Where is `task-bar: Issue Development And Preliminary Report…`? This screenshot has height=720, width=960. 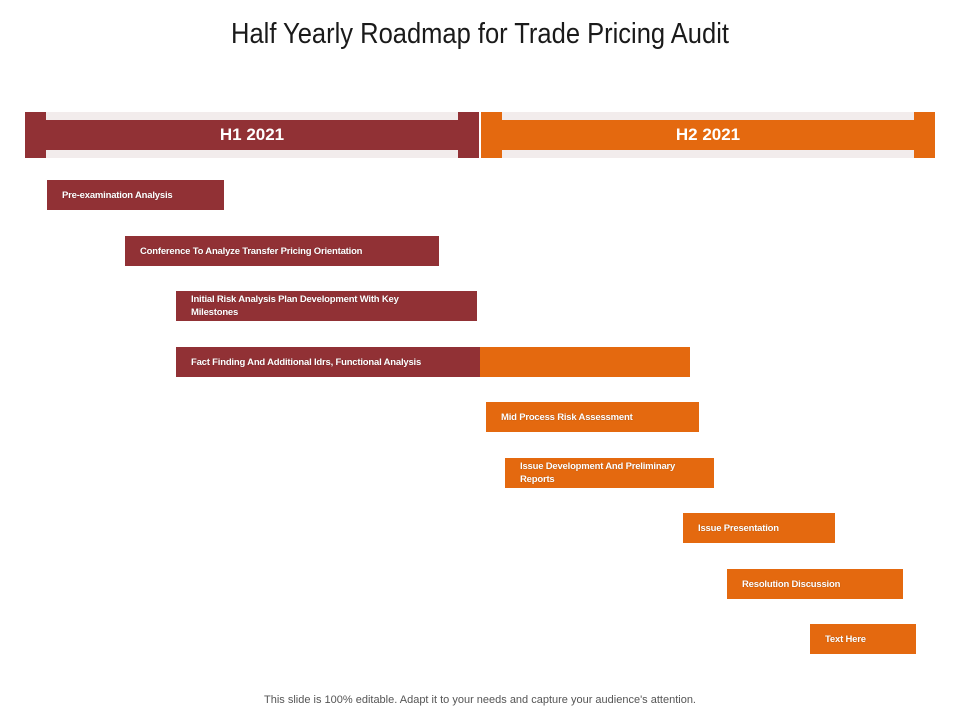
task-bar: Issue Development And Preliminary Report… is located at coordinates (609, 473).